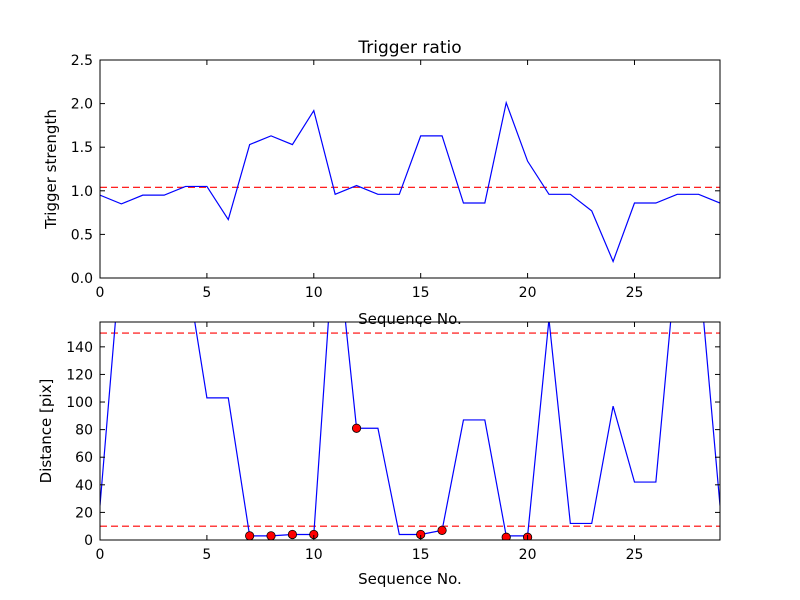 The width and height of the screenshot is (800, 600). Describe the element at coordinates (528, 555) in the screenshot. I see `bottom-x-tick-label: 20` at that location.